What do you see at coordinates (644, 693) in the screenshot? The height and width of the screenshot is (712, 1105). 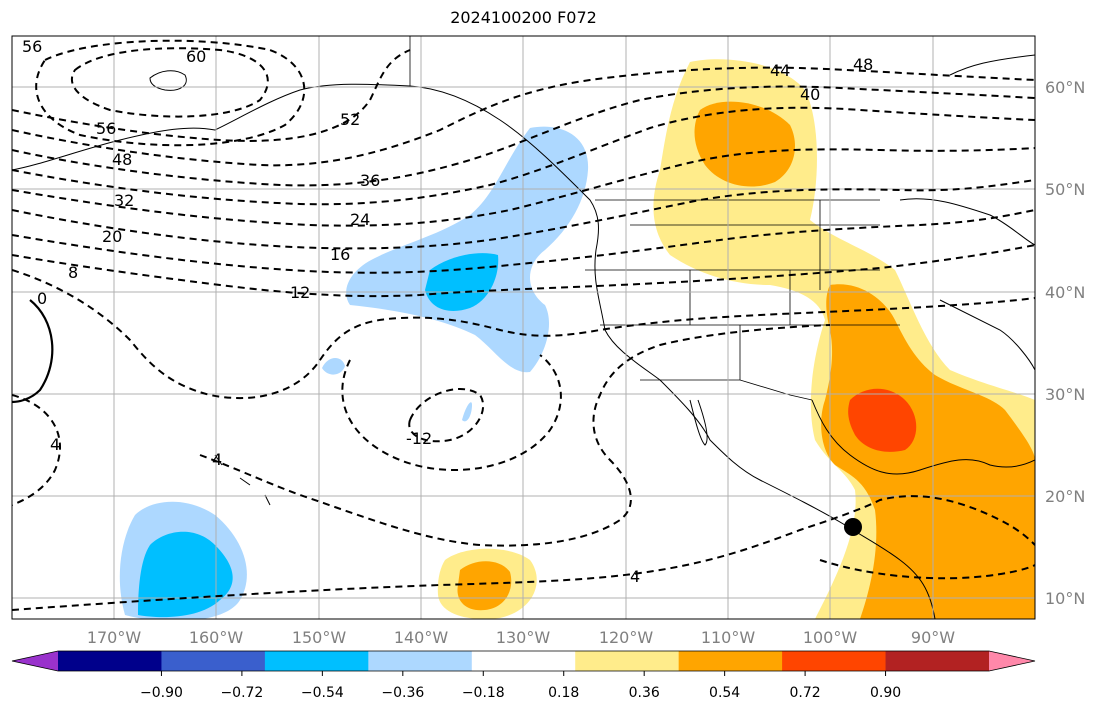 I see `colorbar-tick-label: 0.36` at bounding box center [644, 693].